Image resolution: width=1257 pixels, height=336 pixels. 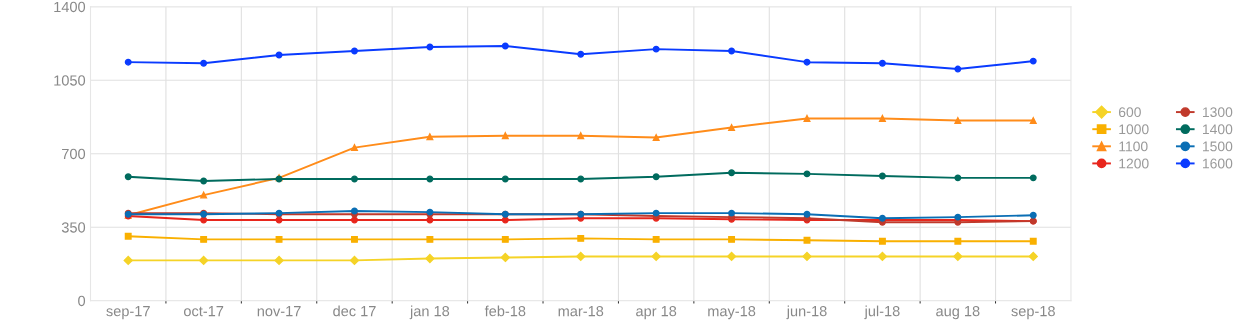 I want to click on legend-label: 1500, so click(x=1218, y=146).